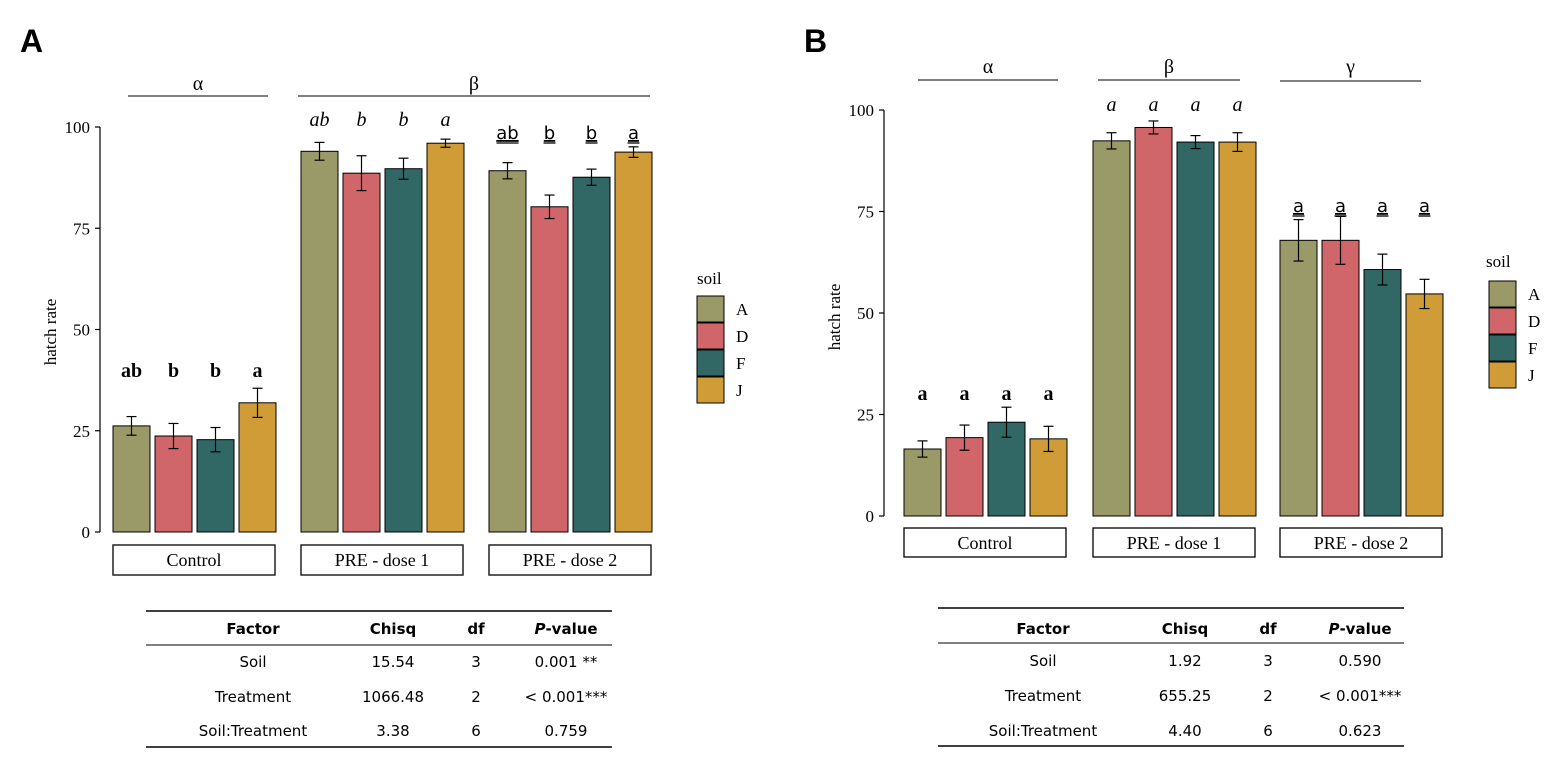 This screenshot has height=762, width=1562. Describe the element at coordinates (393, 697) in the screenshot. I see `table-cell-a-1-1: 1066.48` at that location.